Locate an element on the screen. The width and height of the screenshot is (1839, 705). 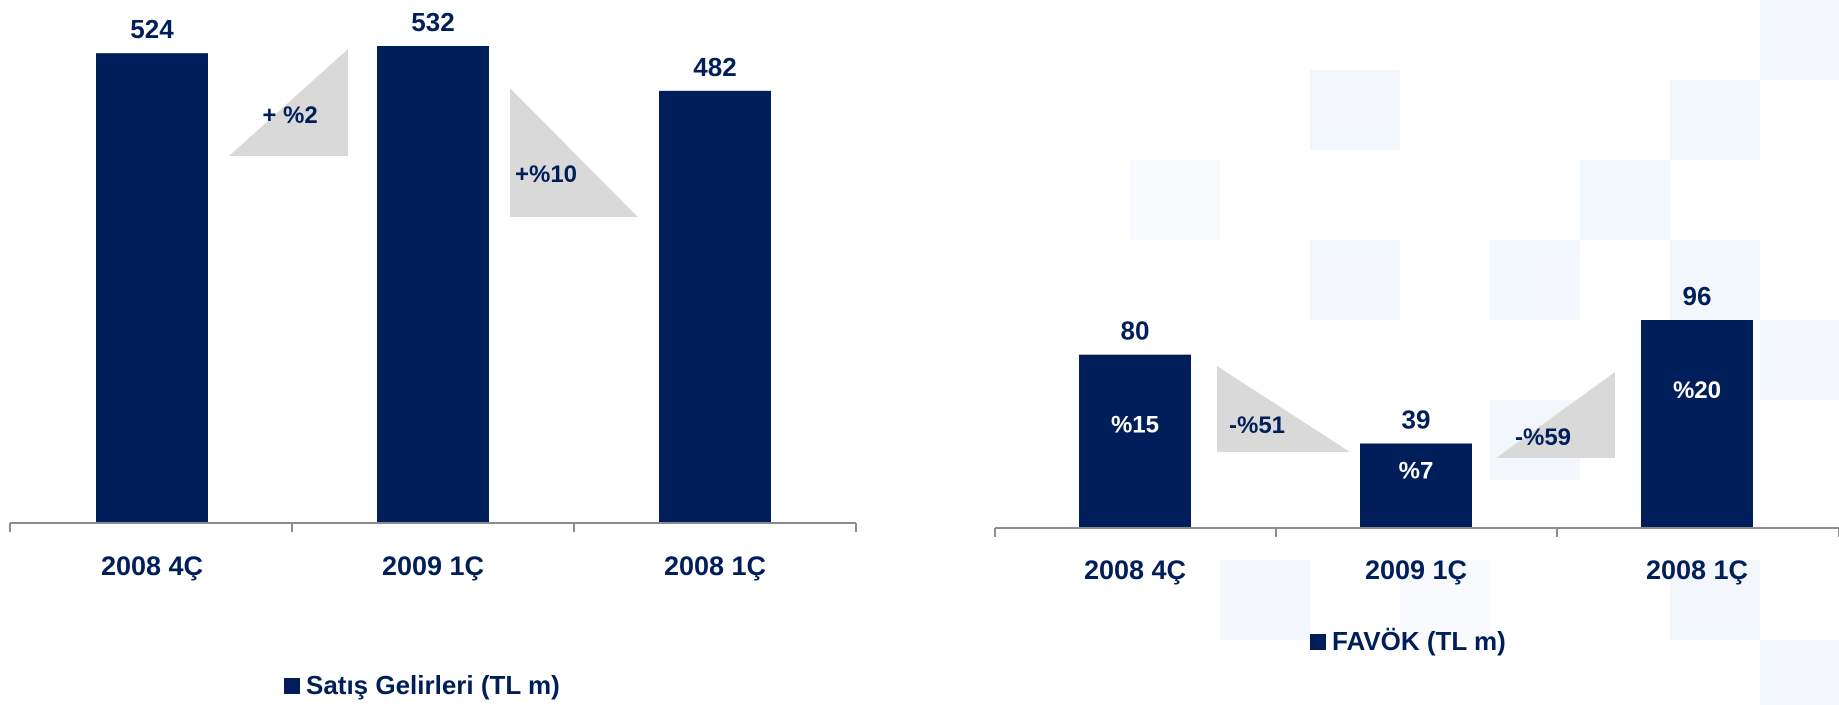
change-callout-label: -%51 is located at coordinates (1257, 425).